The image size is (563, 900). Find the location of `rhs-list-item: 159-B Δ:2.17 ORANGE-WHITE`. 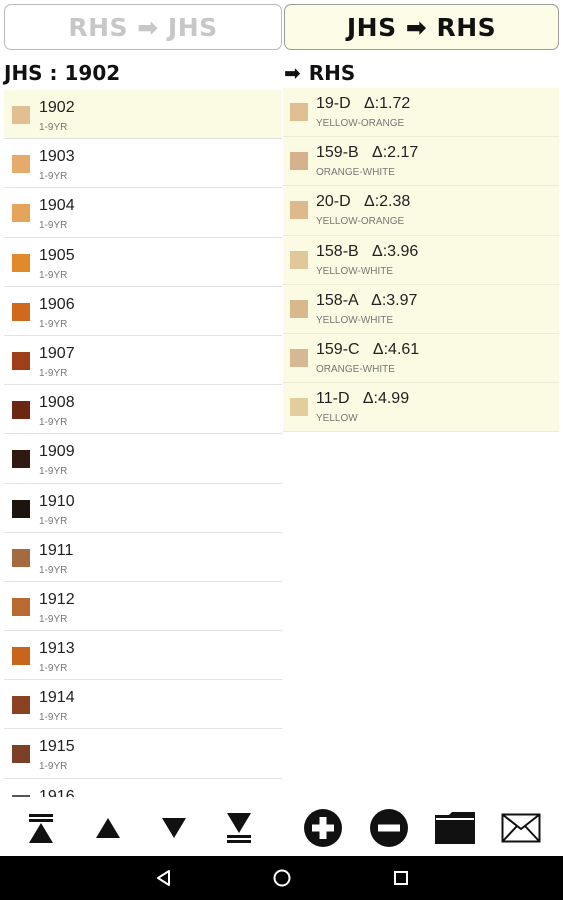

rhs-list-item: 159-B Δ:2.17 ORANGE-WHITE is located at coordinates (421, 162).